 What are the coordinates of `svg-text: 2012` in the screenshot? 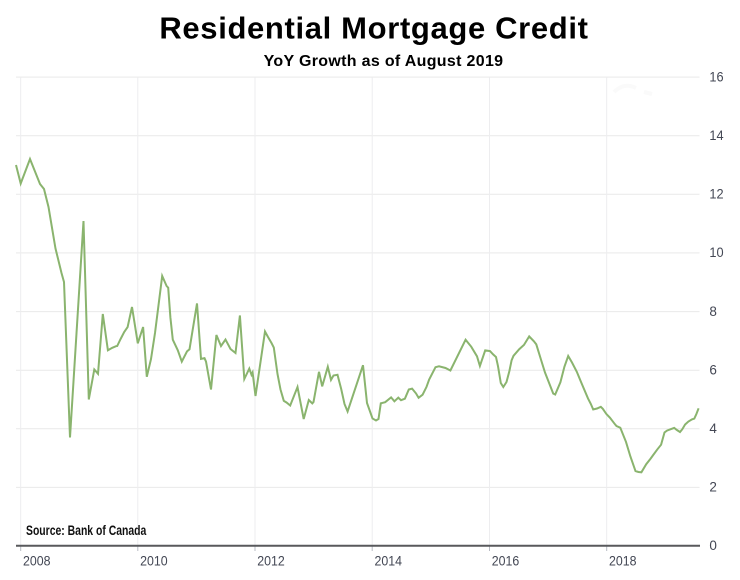 It's located at (271, 561).